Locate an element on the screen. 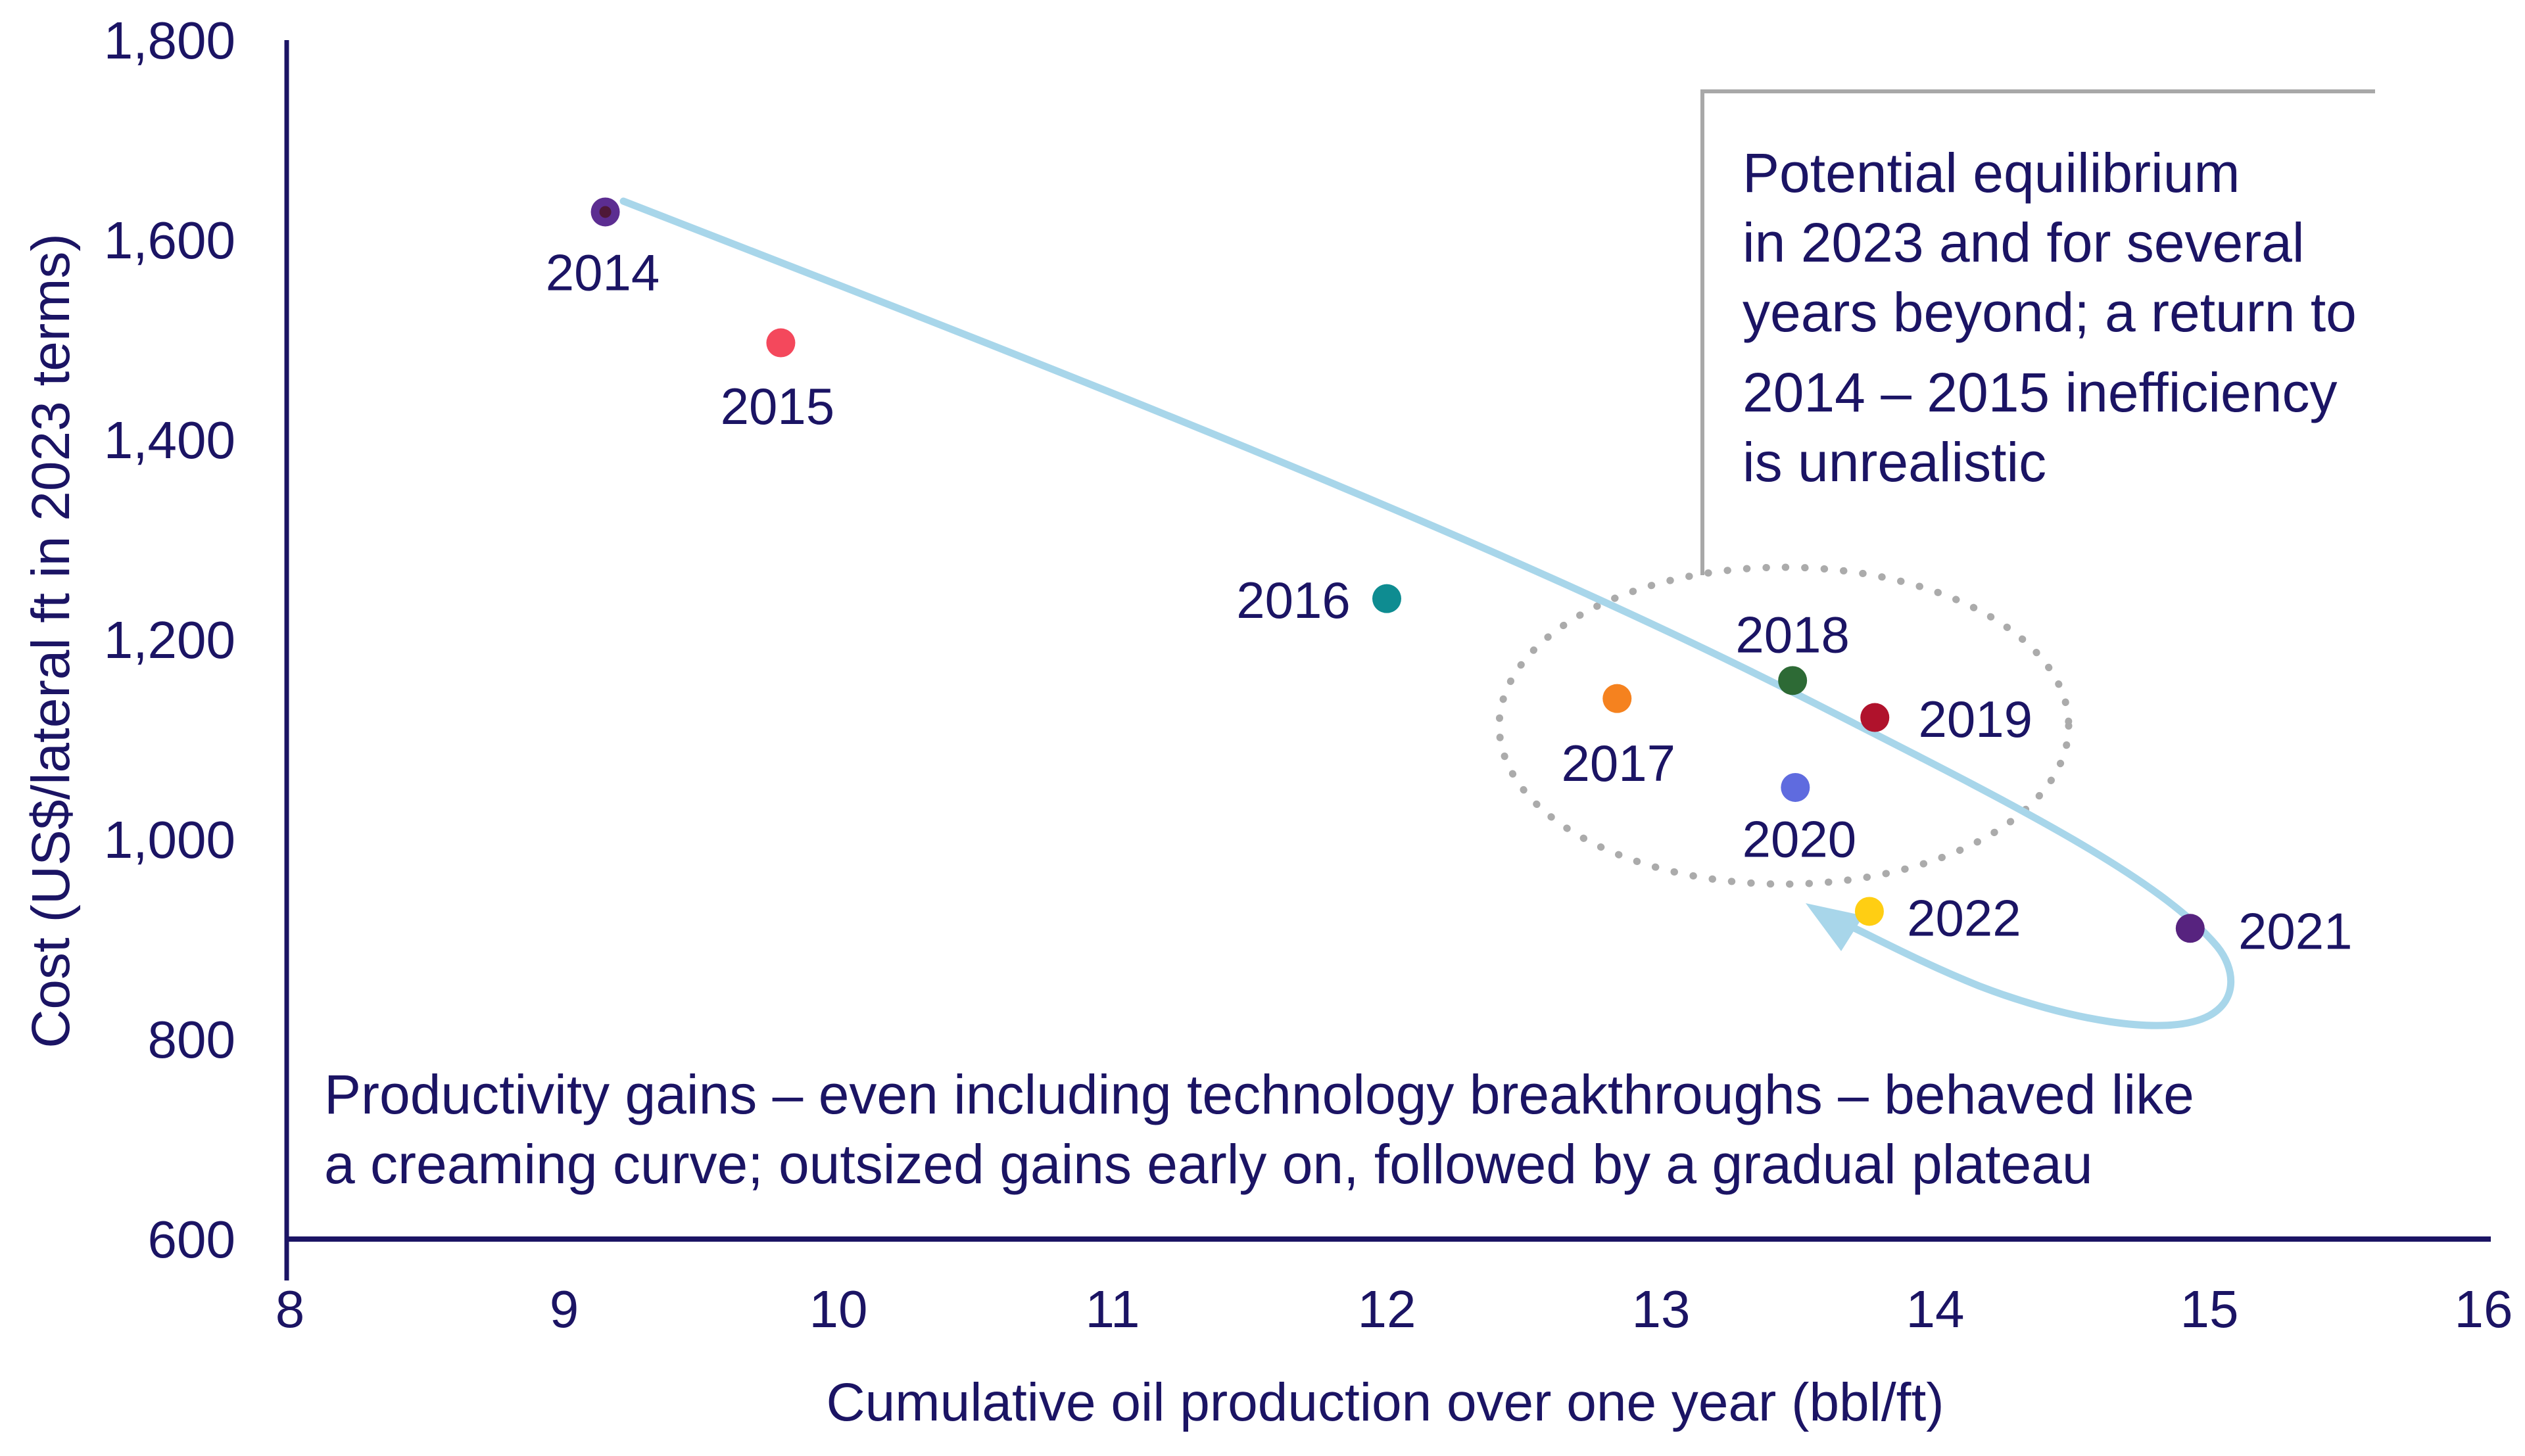 This screenshot has width=2525, height=1456. y-tick-label: 1,600 is located at coordinates (169, 240).